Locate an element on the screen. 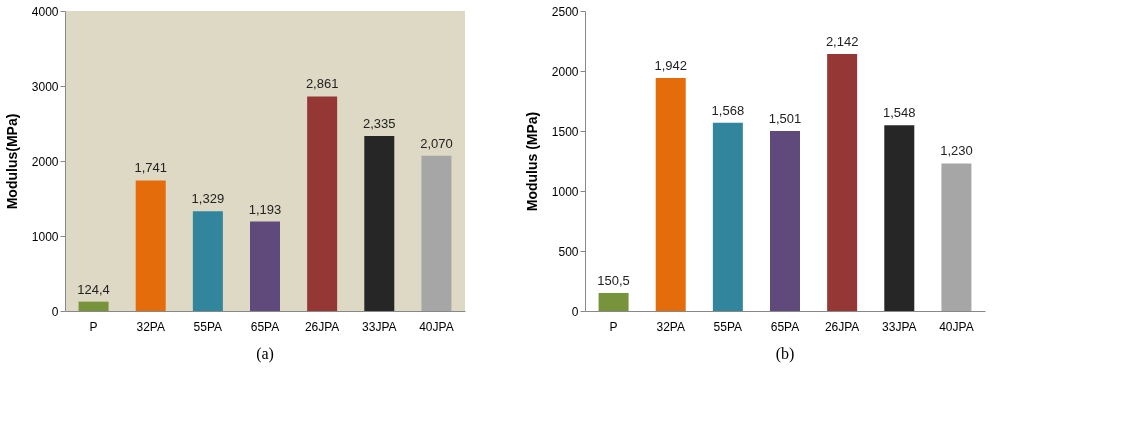 This screenshot has width=1125, height=425. data-label: 150,5 is located at coordinates (613, 280).